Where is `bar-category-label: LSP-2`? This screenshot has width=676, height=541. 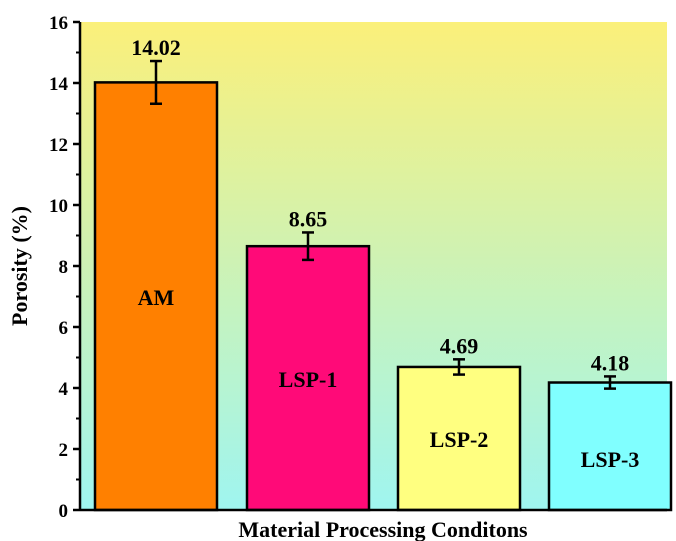 bar-category-label: LSP-2 is located at coordinates (459, 439).